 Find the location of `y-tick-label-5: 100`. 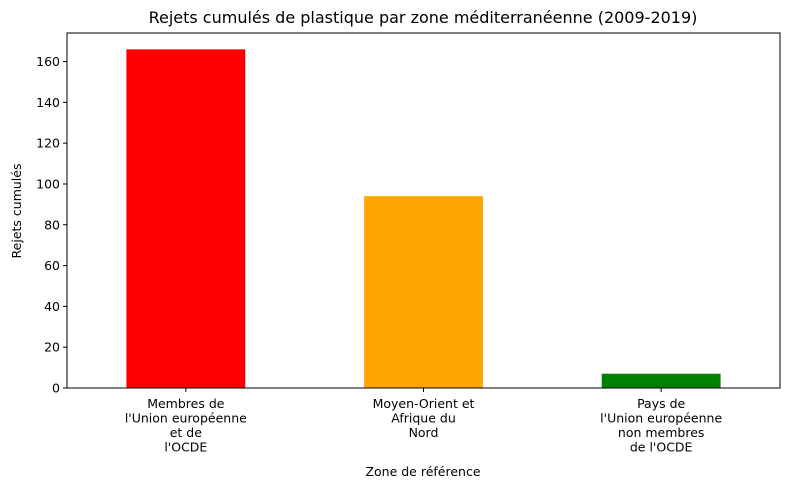

y-tick-label-5: 100 is located at coordinates (48, 183).